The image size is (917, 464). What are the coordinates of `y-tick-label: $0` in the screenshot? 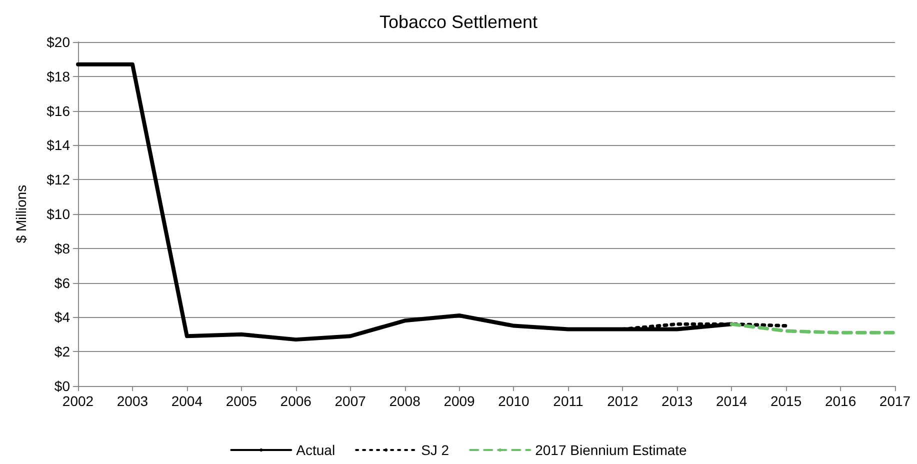 It's located at (62, 386).